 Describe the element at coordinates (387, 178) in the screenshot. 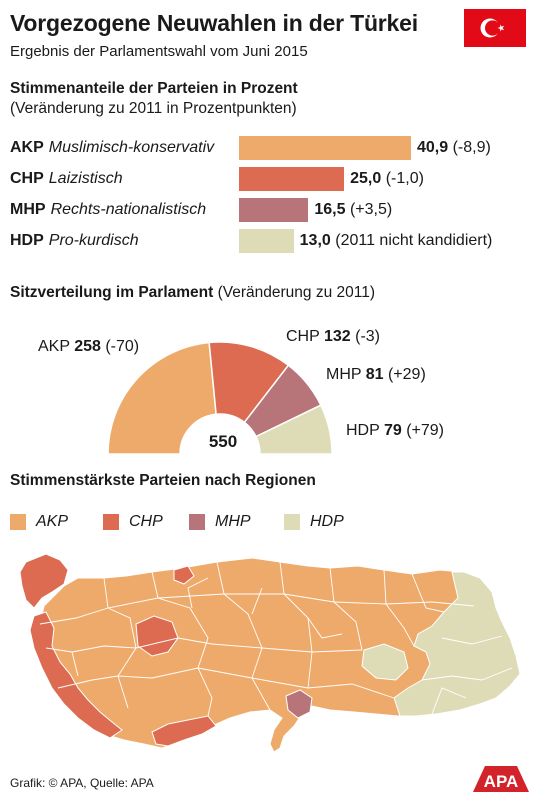

I see `vote-value-label: 25,0 (-1,0)` at that location.